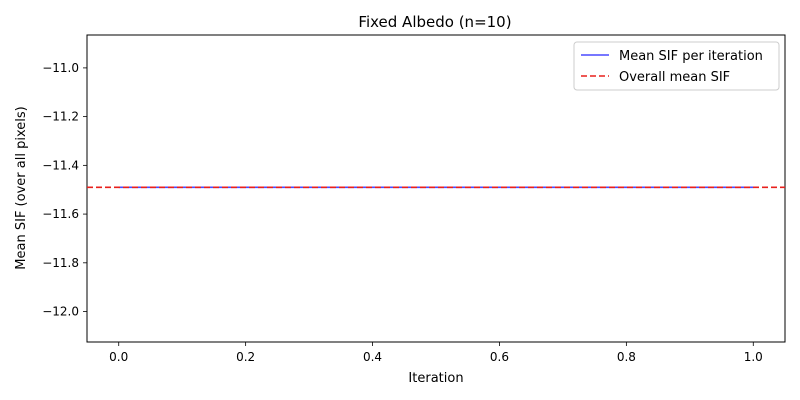 This screenshot has height=400, width=800. Describe the element at coordinates (435, 378) in the screenshot. I see `x-axis-label: Iteration` at that location.